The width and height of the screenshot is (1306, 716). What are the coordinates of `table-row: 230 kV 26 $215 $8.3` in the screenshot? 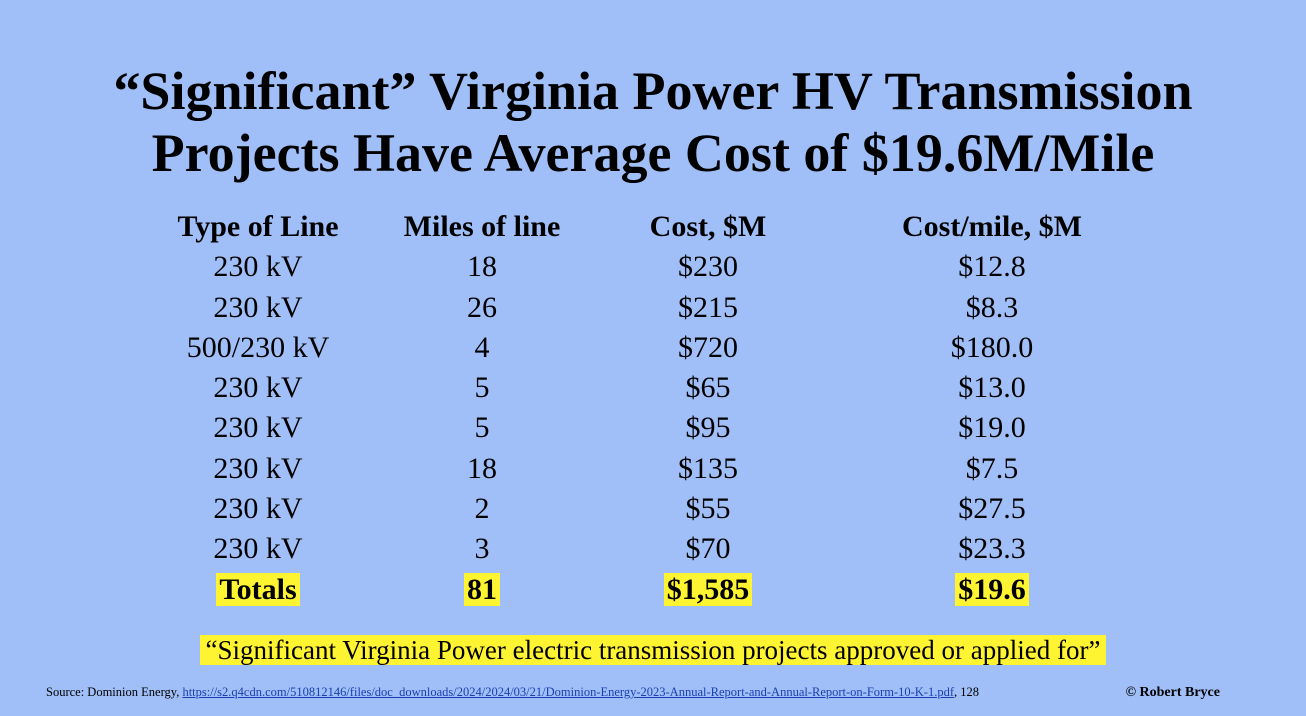 It's located at (653, 308).